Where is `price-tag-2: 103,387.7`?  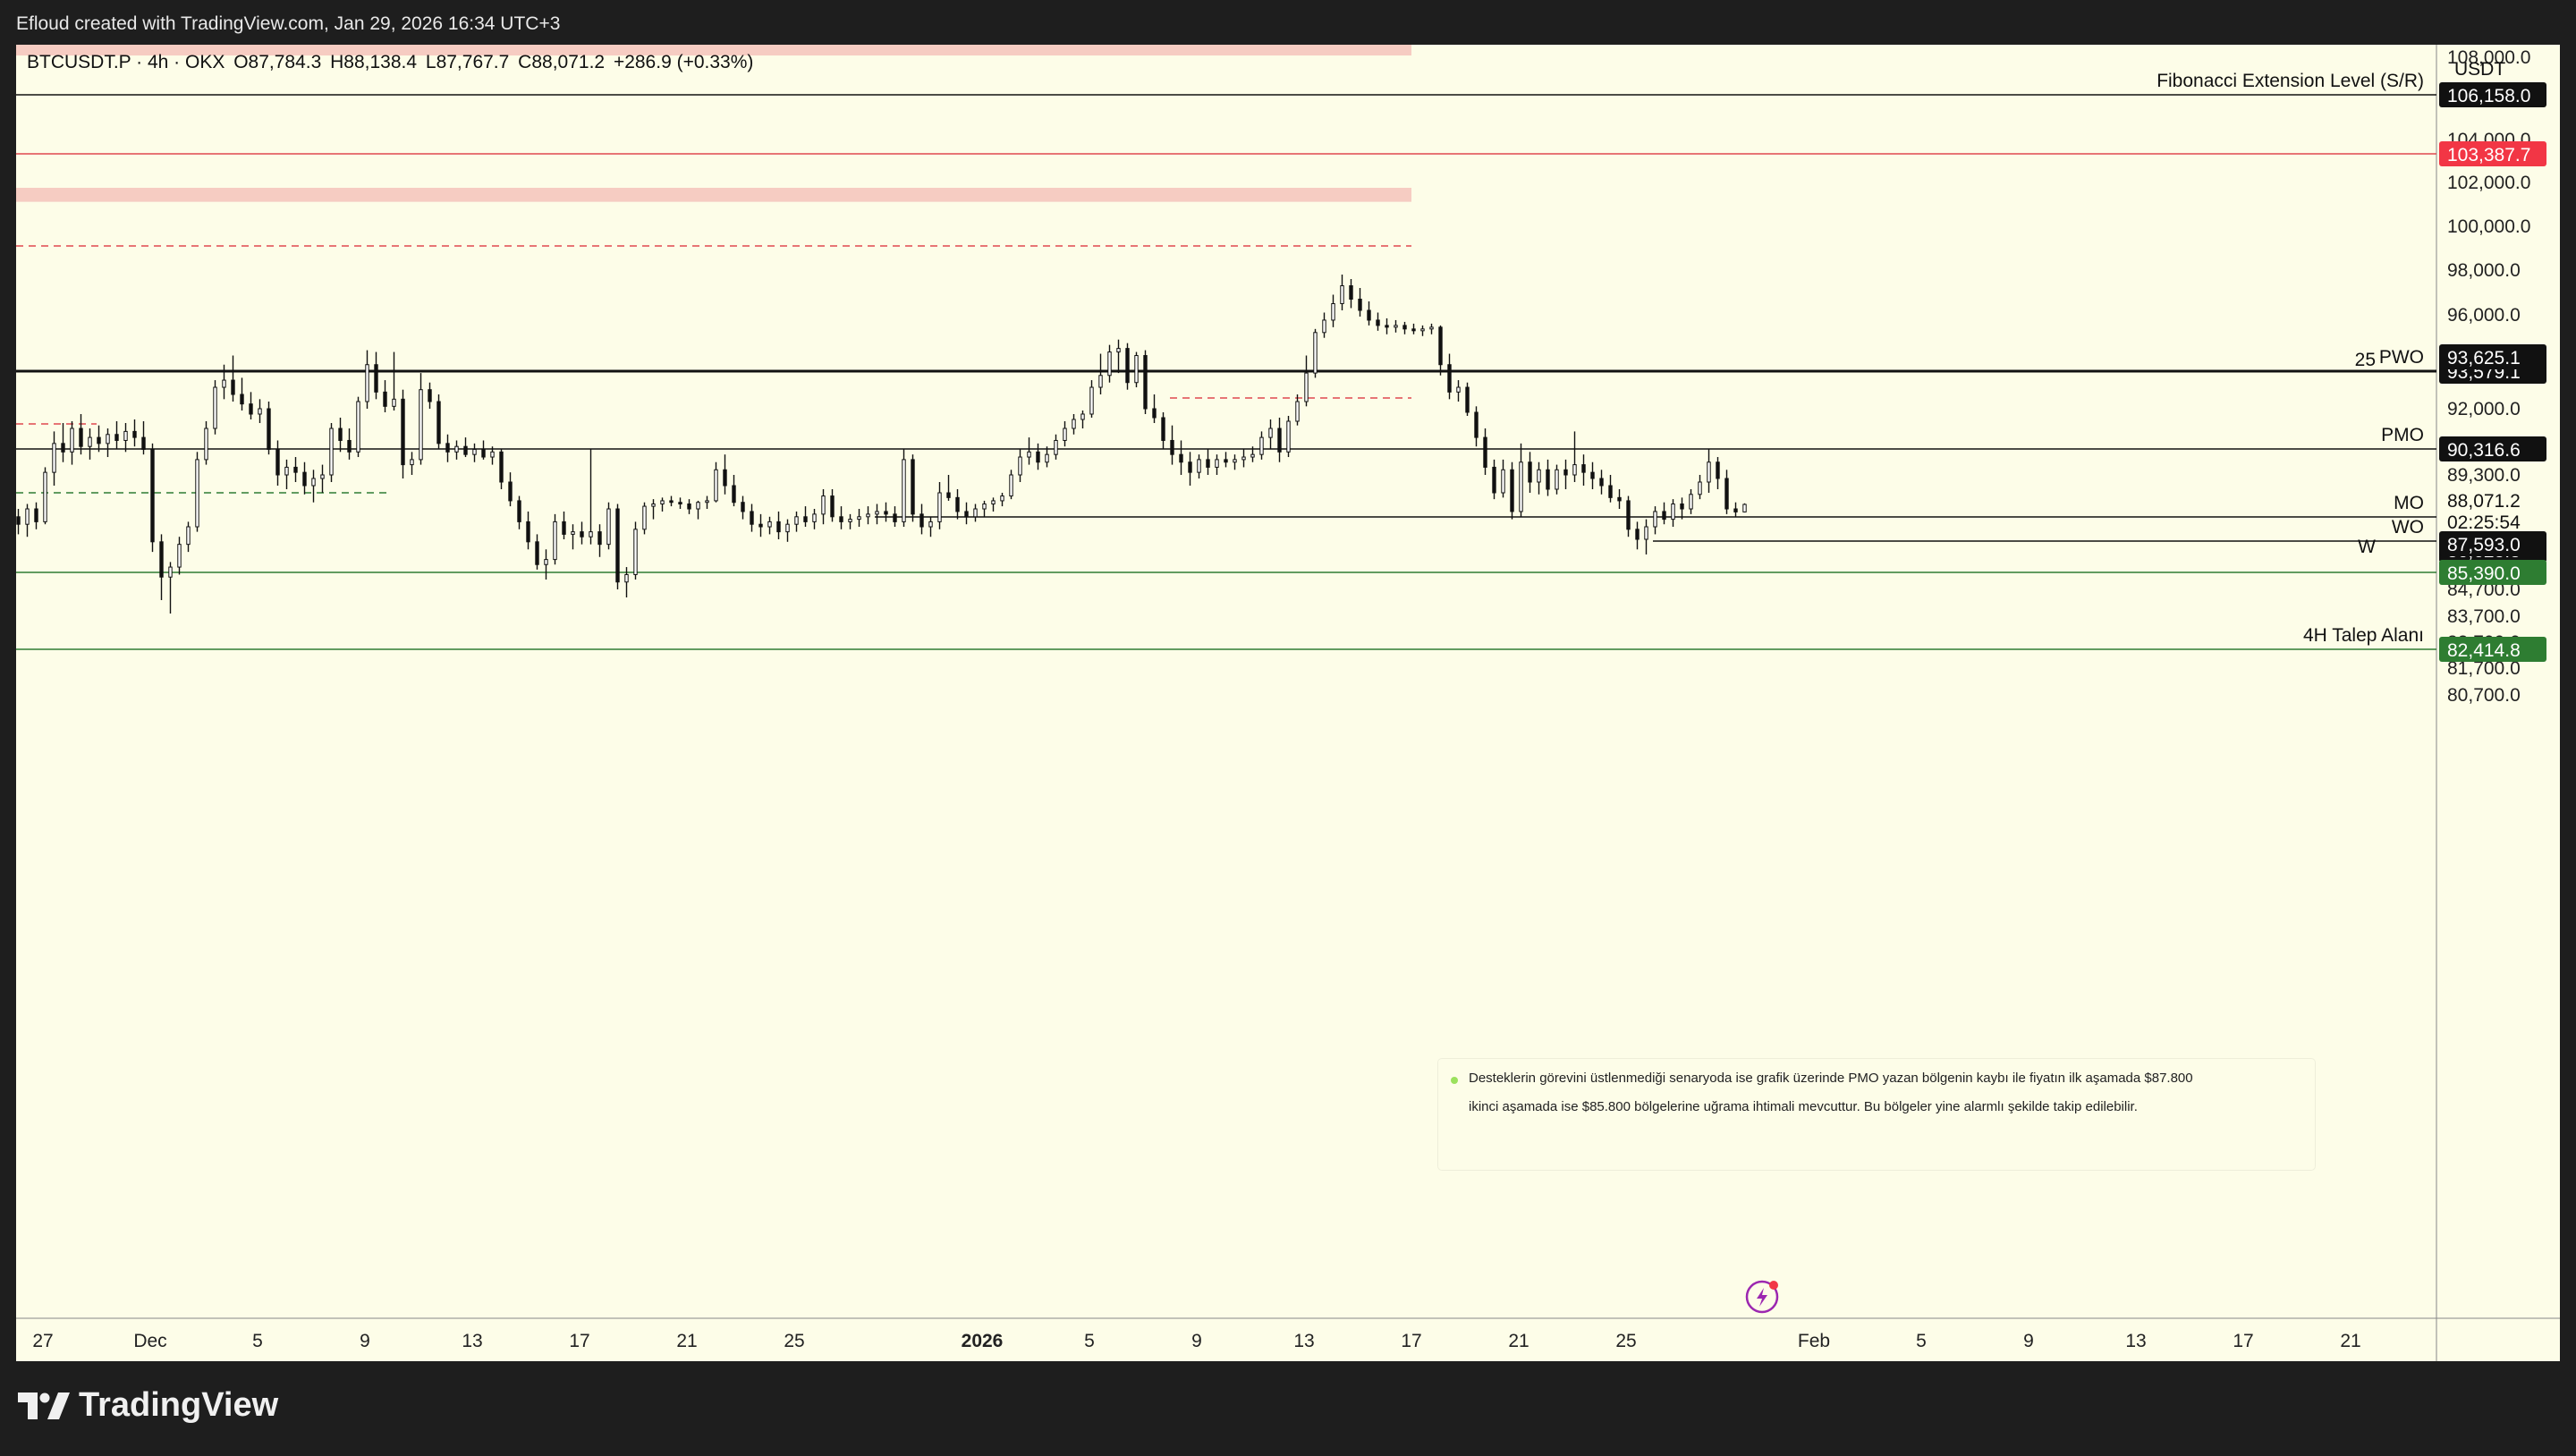
price-tag-2: 103,387.7 is located at coordinates (2492, 153).